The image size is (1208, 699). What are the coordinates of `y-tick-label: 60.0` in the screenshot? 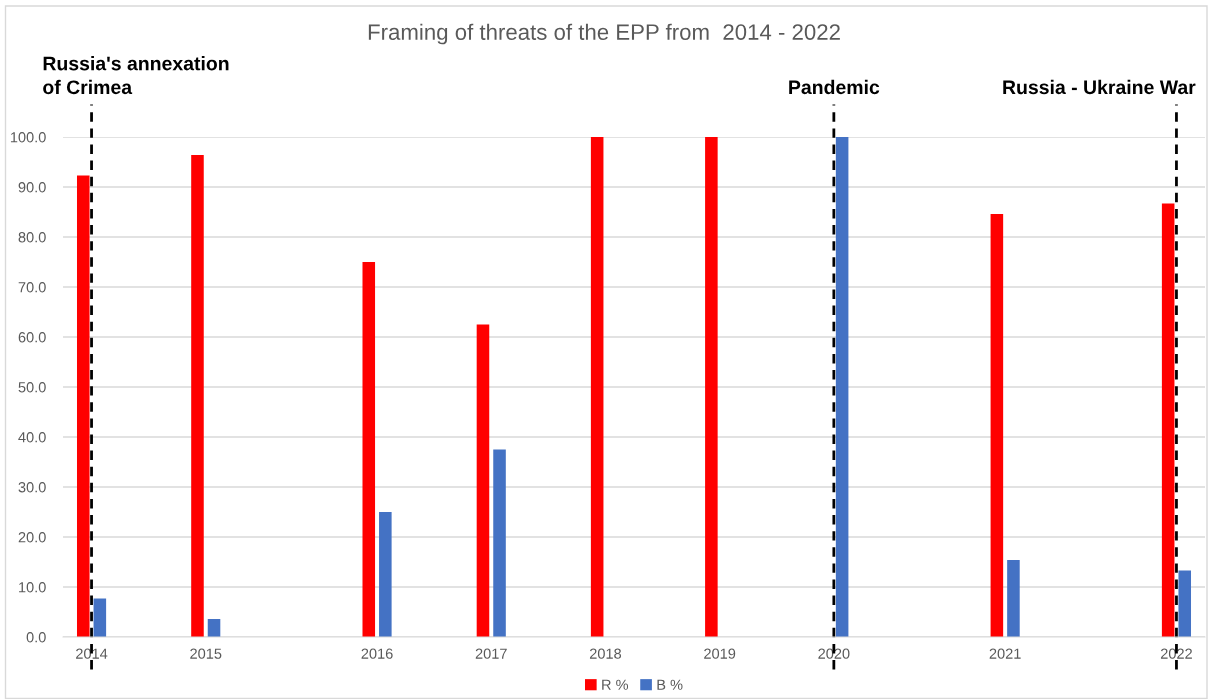 It's located at (32, 337).